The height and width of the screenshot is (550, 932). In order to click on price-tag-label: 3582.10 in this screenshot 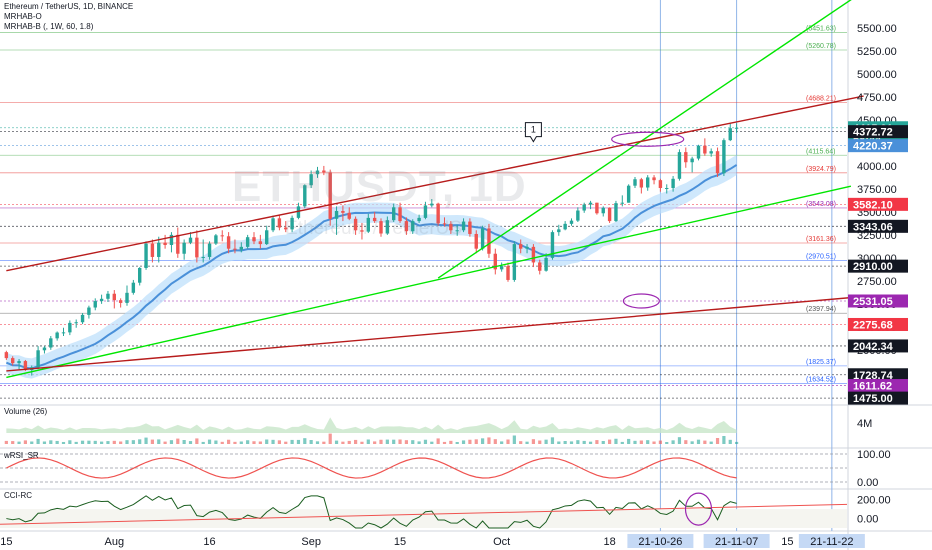, I will do `click(873, 205)`.